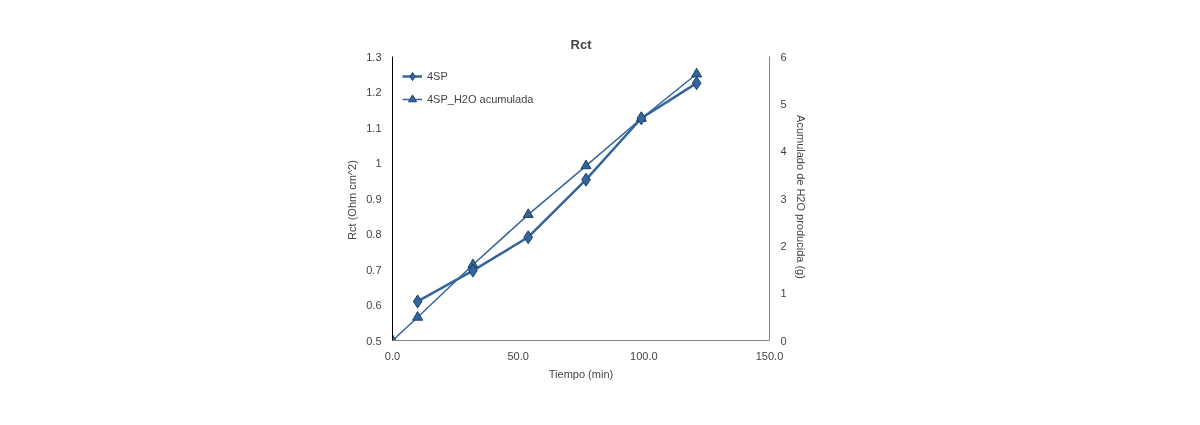  Describe the element at coordinates (783, 340) in the screenshot. I see `y2-tick-label: 0` at that location.